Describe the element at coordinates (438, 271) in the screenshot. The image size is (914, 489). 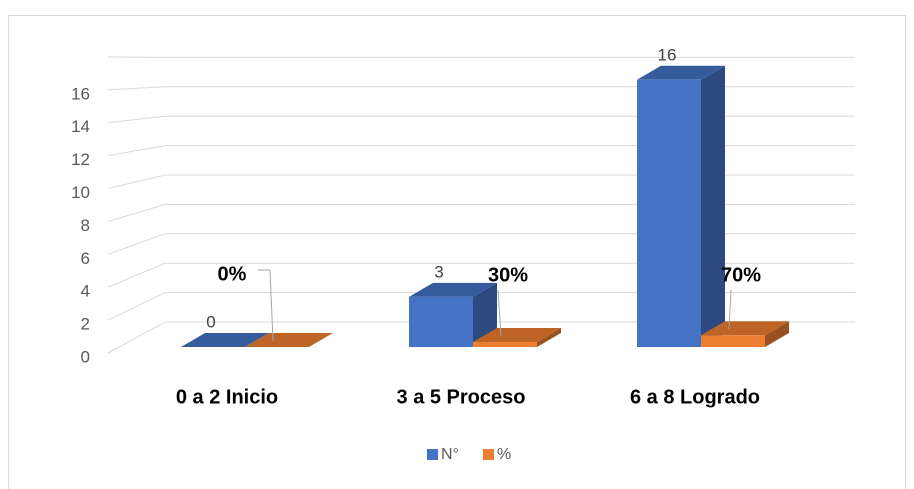
I see `value-label: 3` at that location.